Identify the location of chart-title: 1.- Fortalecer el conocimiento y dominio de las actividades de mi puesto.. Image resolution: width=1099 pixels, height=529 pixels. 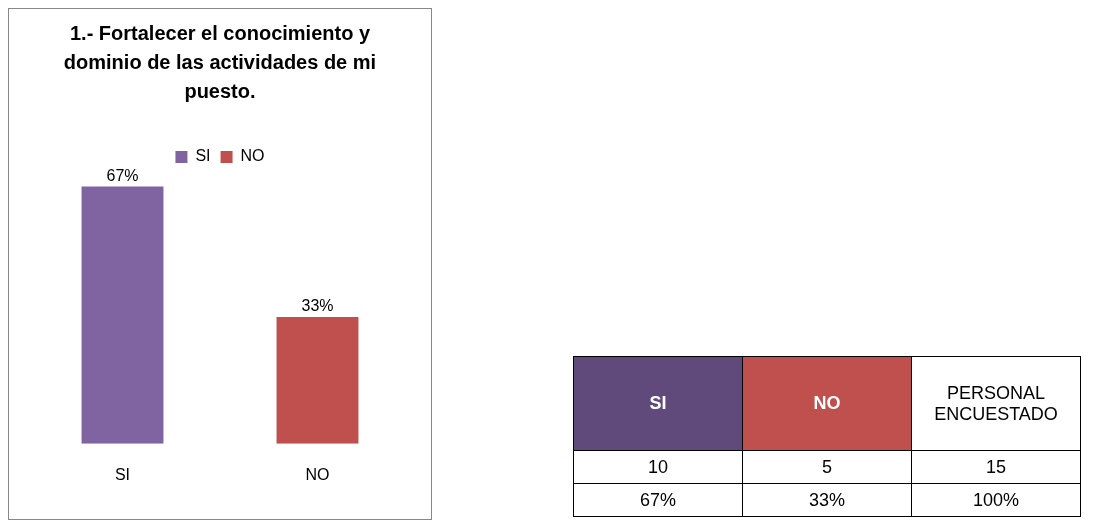
(220, 62).